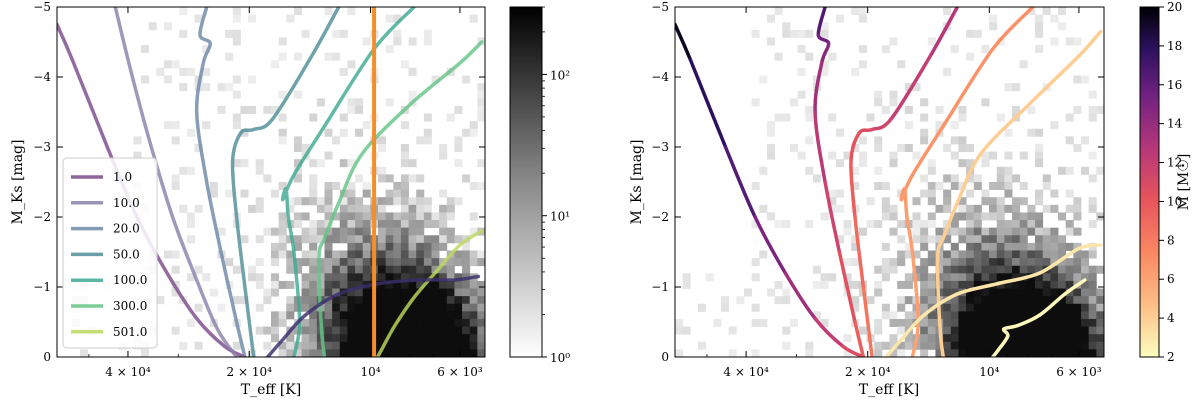  What do you see at coordinates (928, 150) in the screenshot?
I see `track-4-segment` at bounding box center [928, 150].